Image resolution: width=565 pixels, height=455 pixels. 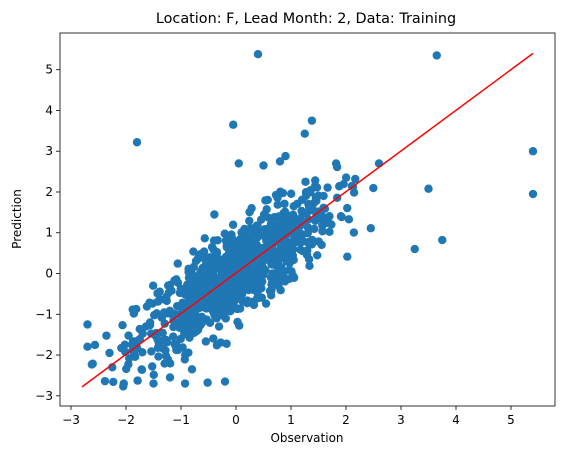 I want to click on x-tick-label: 4, so click(x=456, y=420).